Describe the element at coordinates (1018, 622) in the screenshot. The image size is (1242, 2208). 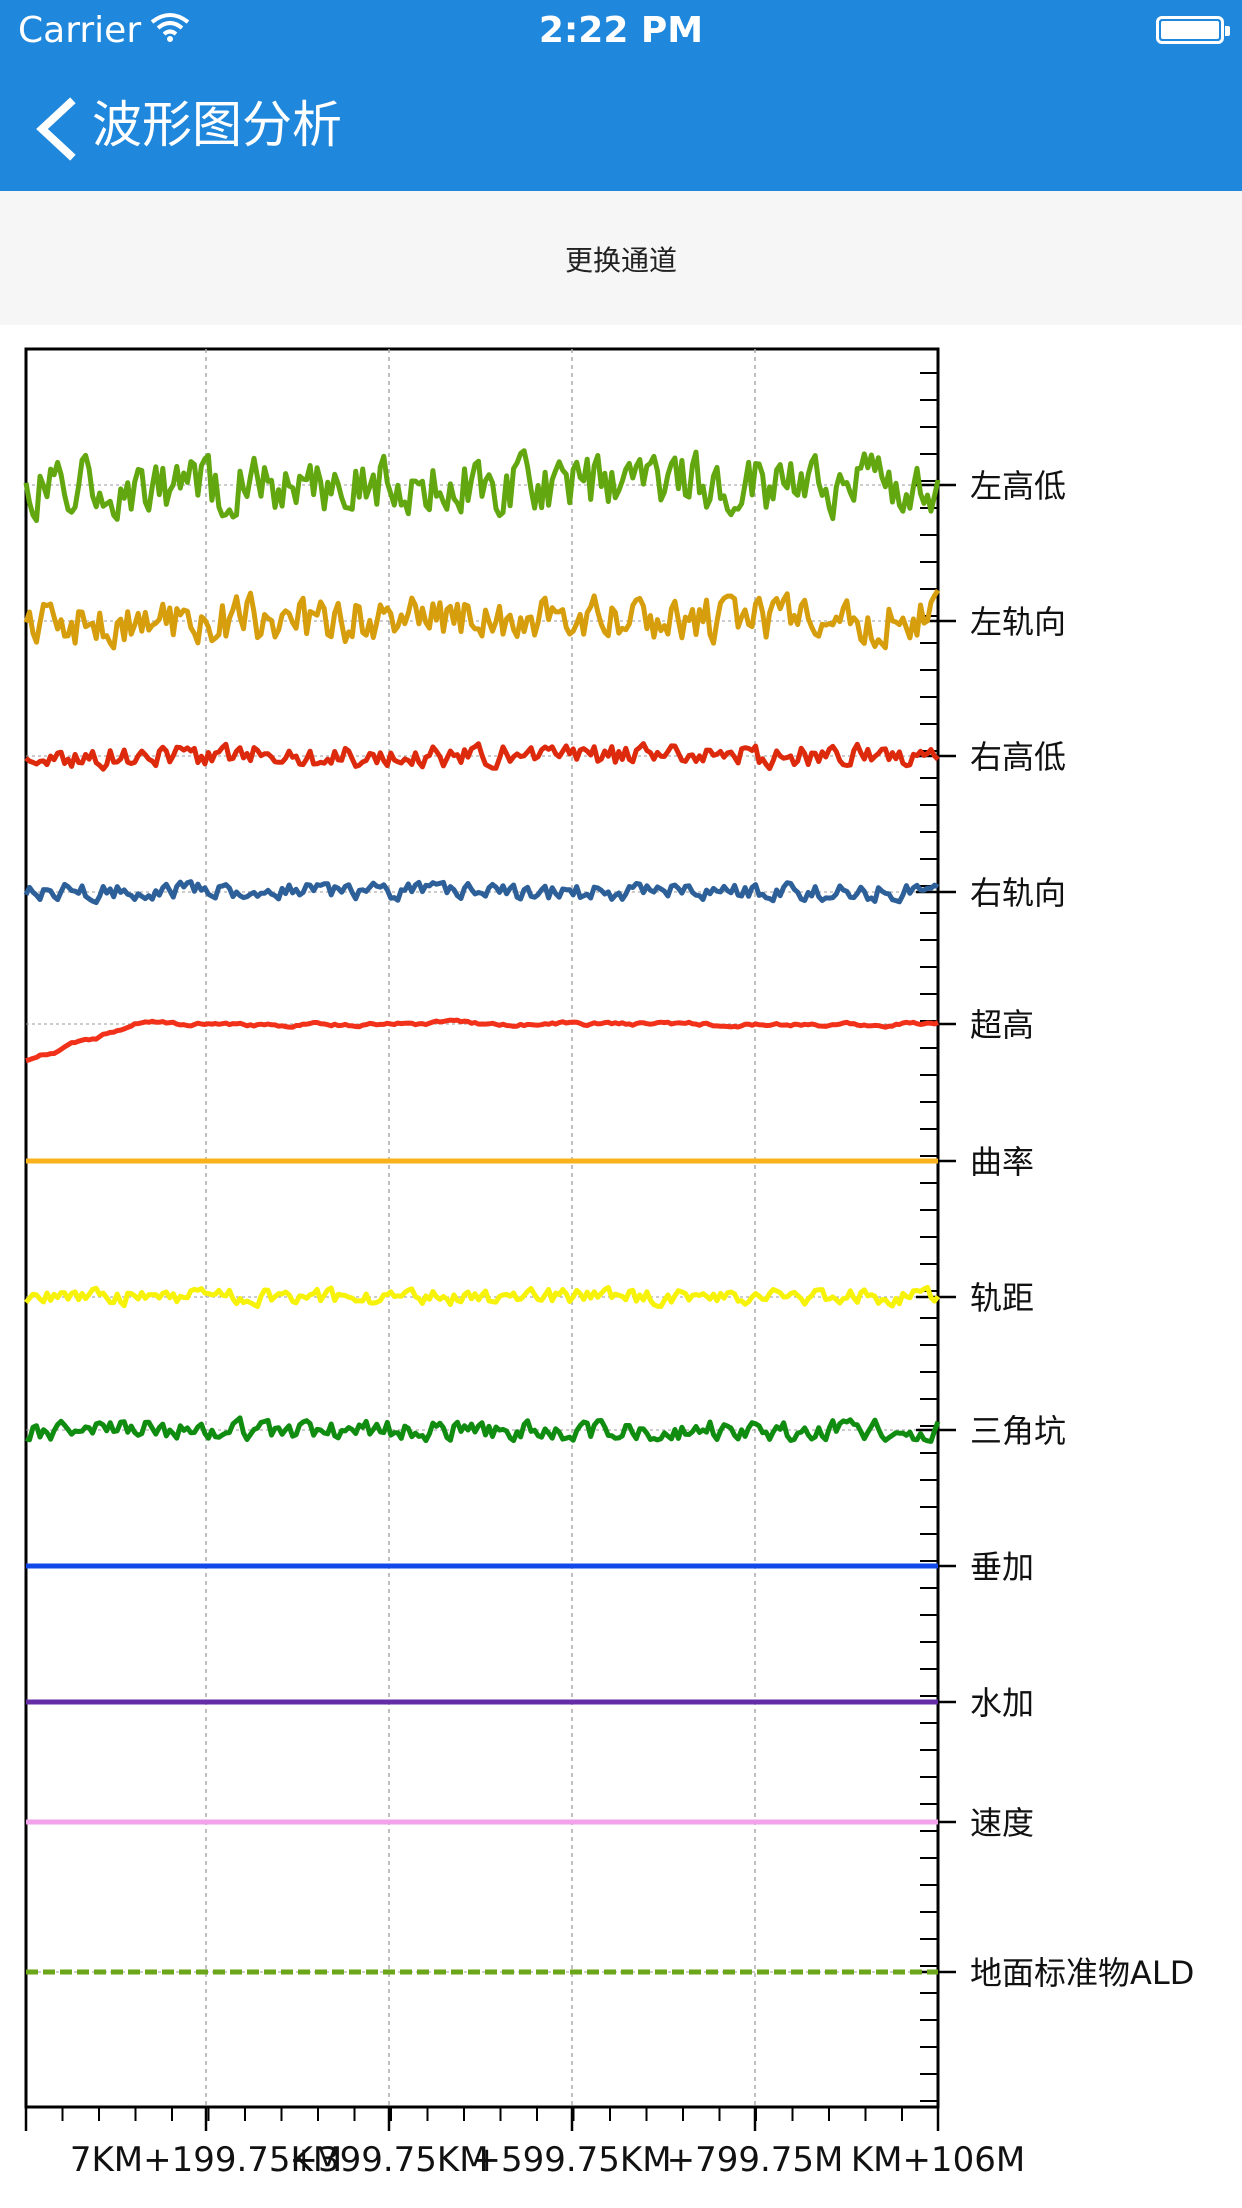
I see `channel-label-1: 左轨向` at that location.